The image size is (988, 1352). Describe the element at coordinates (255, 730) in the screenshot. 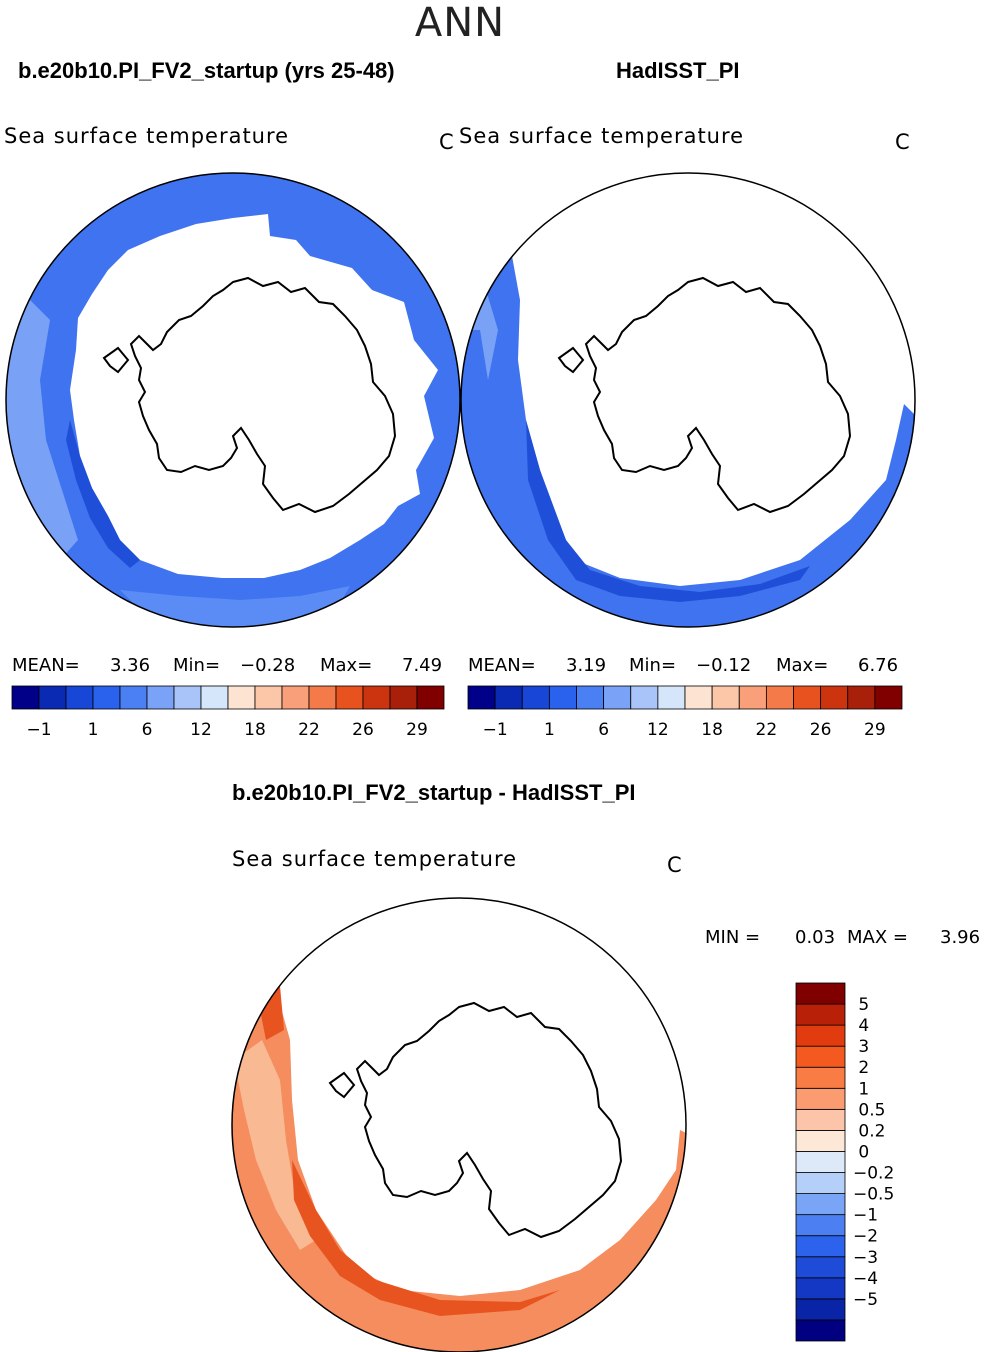

I see `model-colorbar-tick-label: 18` at that location.